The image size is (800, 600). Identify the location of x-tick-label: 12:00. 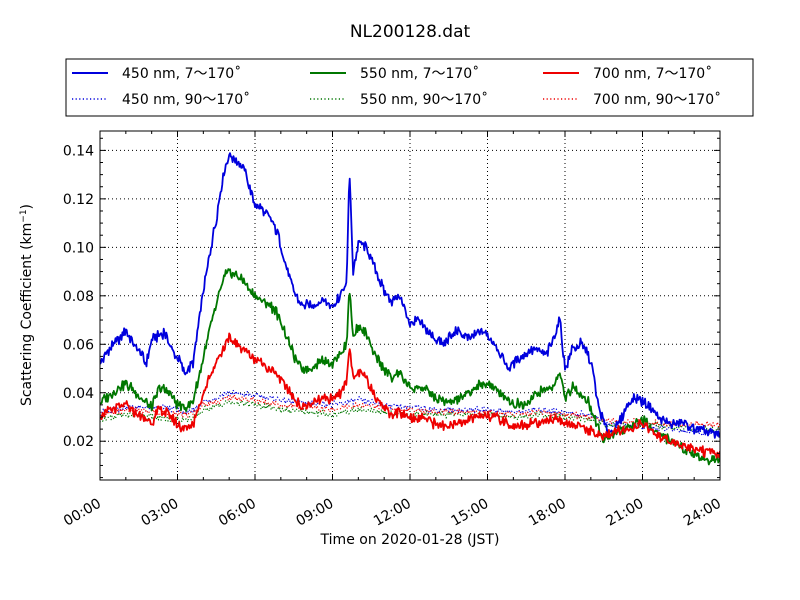
(392, 513).